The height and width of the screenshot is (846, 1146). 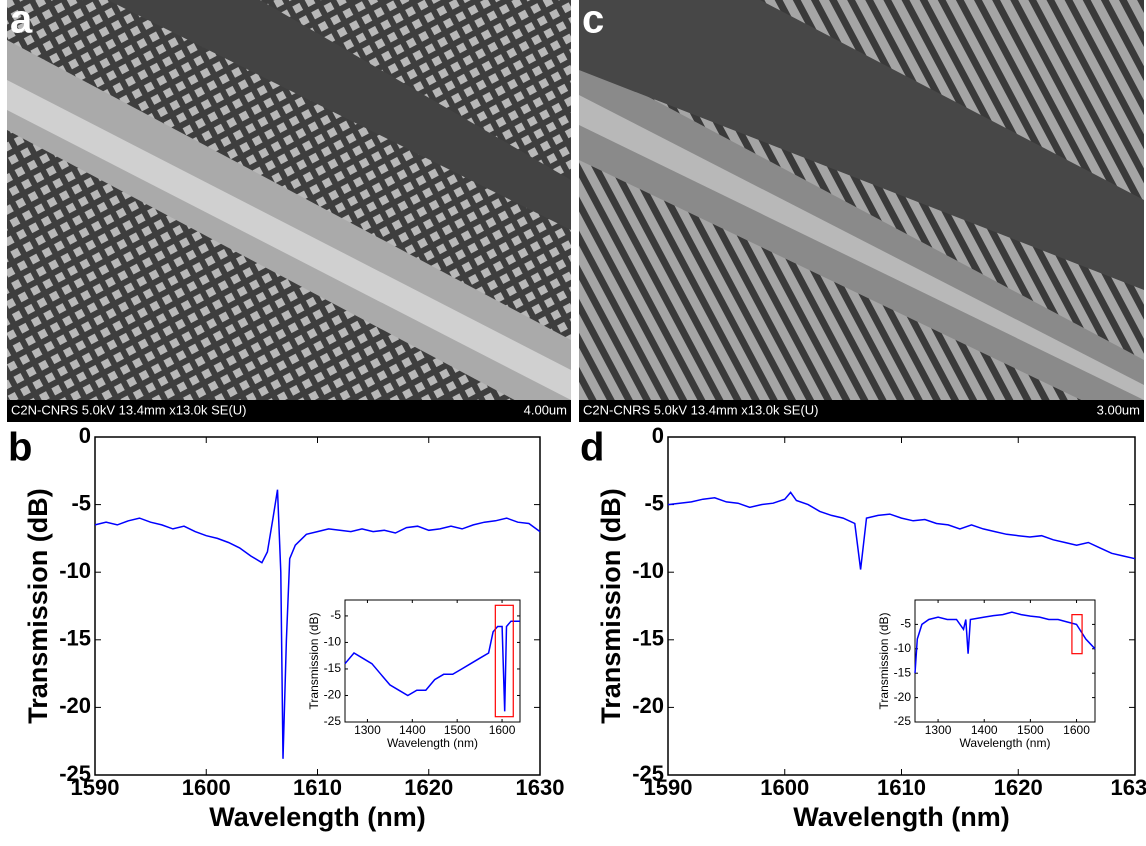 I want to click on panel-label: a, so click(x=21, y=21).